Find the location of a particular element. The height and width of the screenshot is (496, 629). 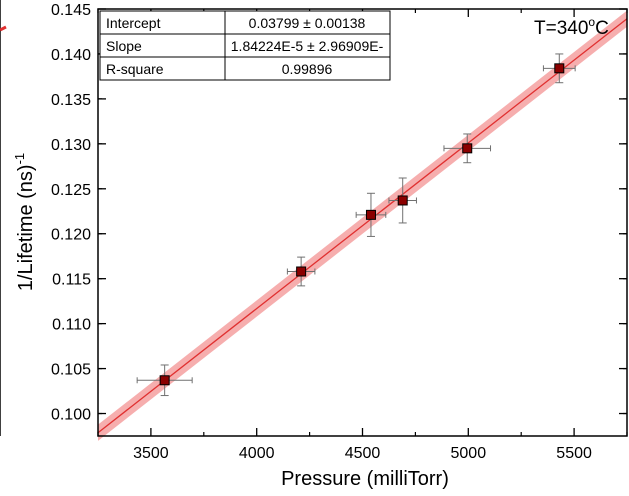

x-tick-label: 4000 is located at coordinates (257, 453).